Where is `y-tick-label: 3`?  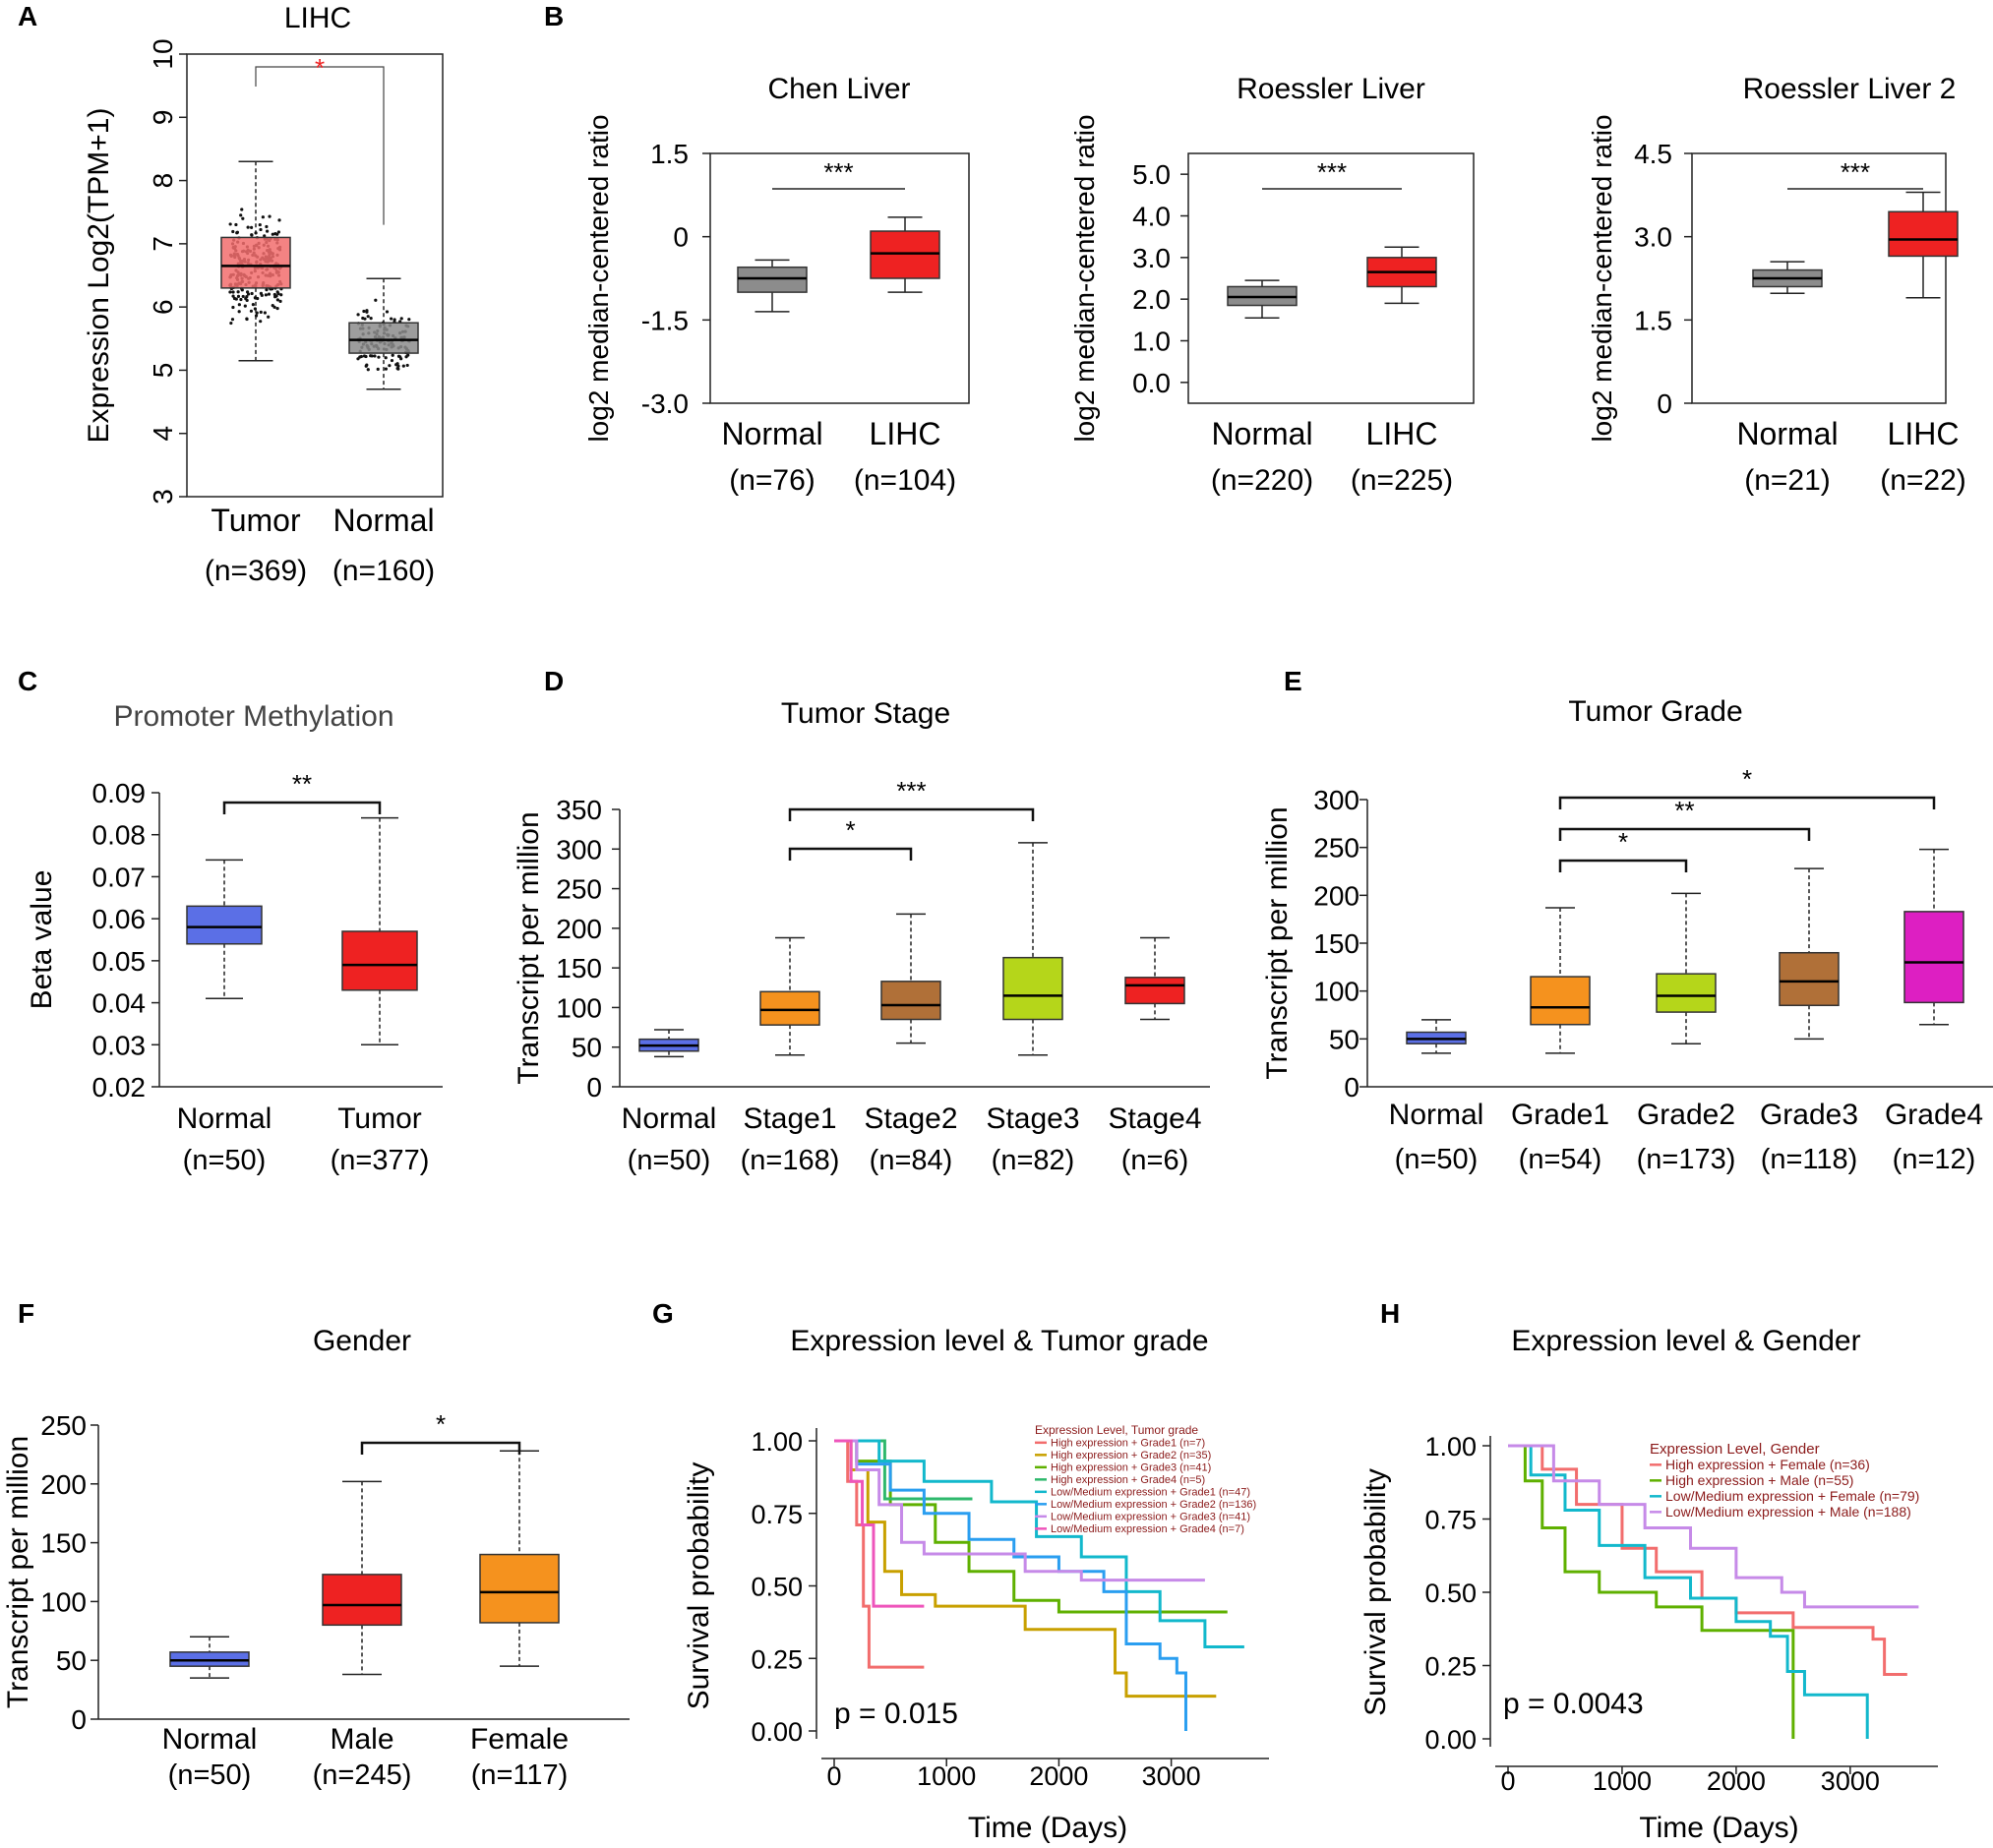
y-tick-label: 3 is located at coordinates (163, 497).